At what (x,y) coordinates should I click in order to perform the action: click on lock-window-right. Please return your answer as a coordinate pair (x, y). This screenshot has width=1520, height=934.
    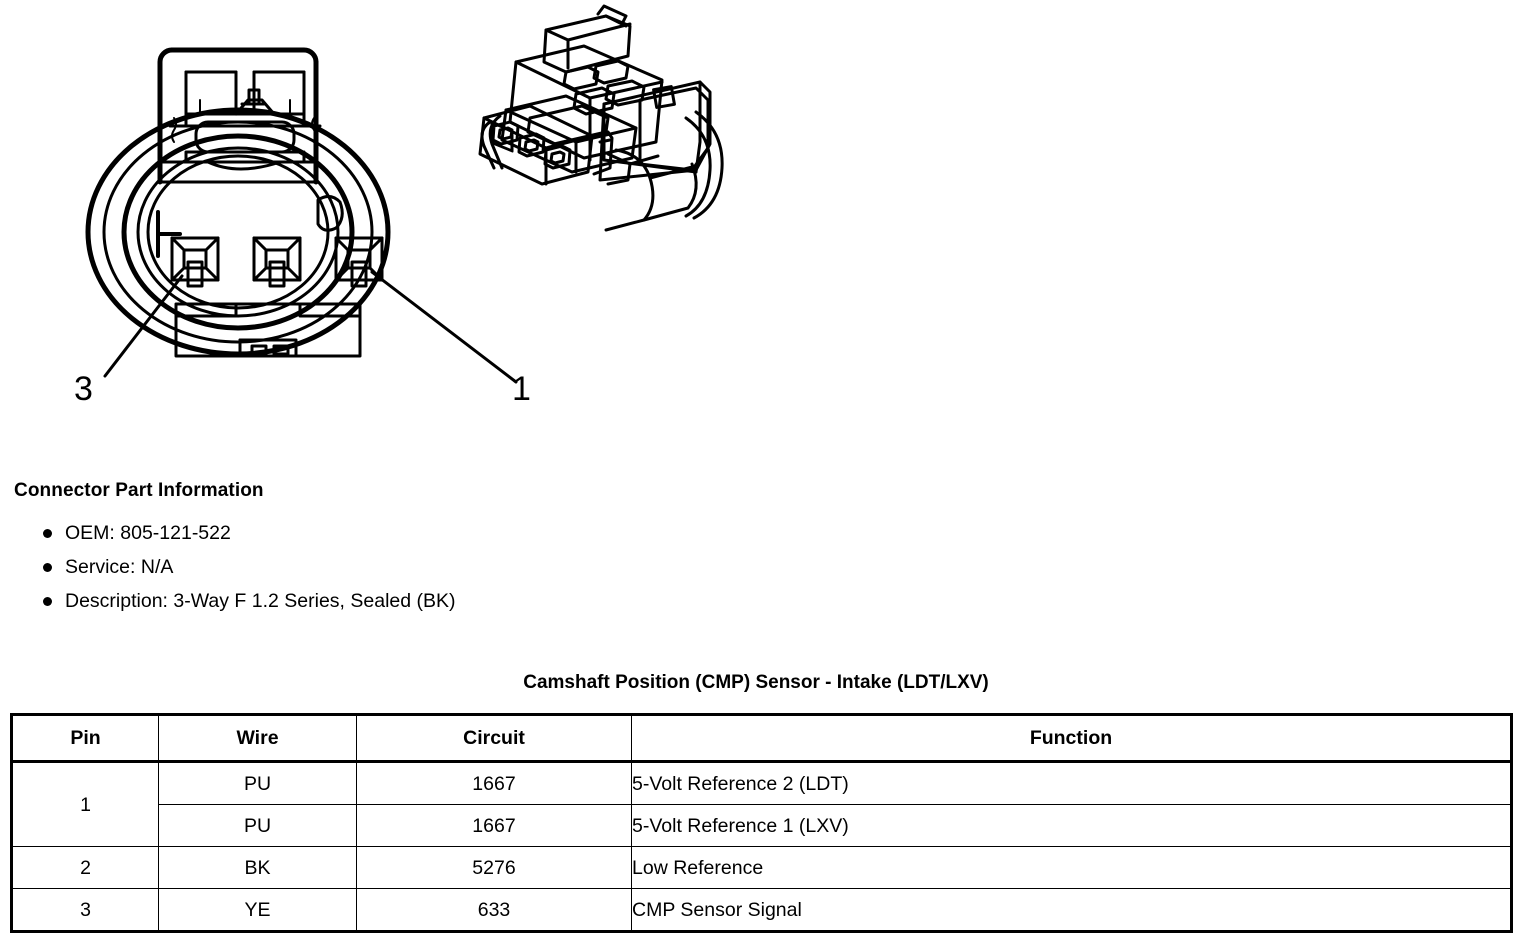
    Looking at the image, I should click on (281, 350).